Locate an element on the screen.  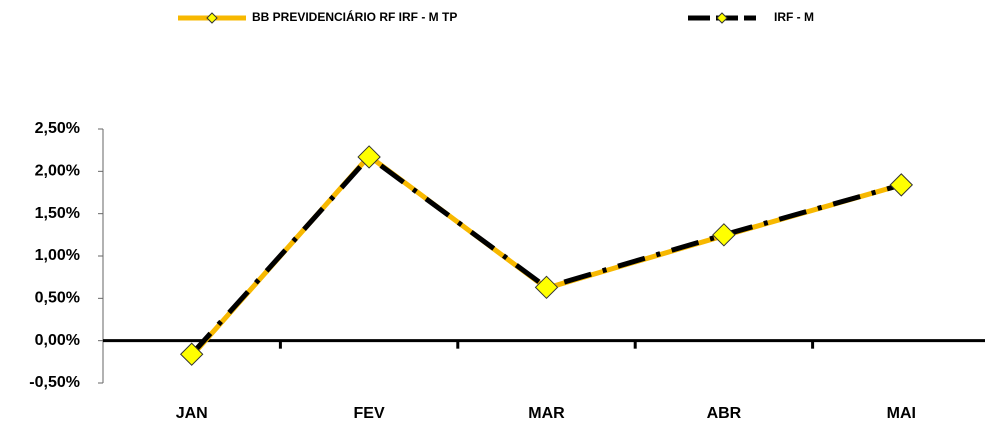
x-tick-label: MAR is located at coordinates (546, 413).